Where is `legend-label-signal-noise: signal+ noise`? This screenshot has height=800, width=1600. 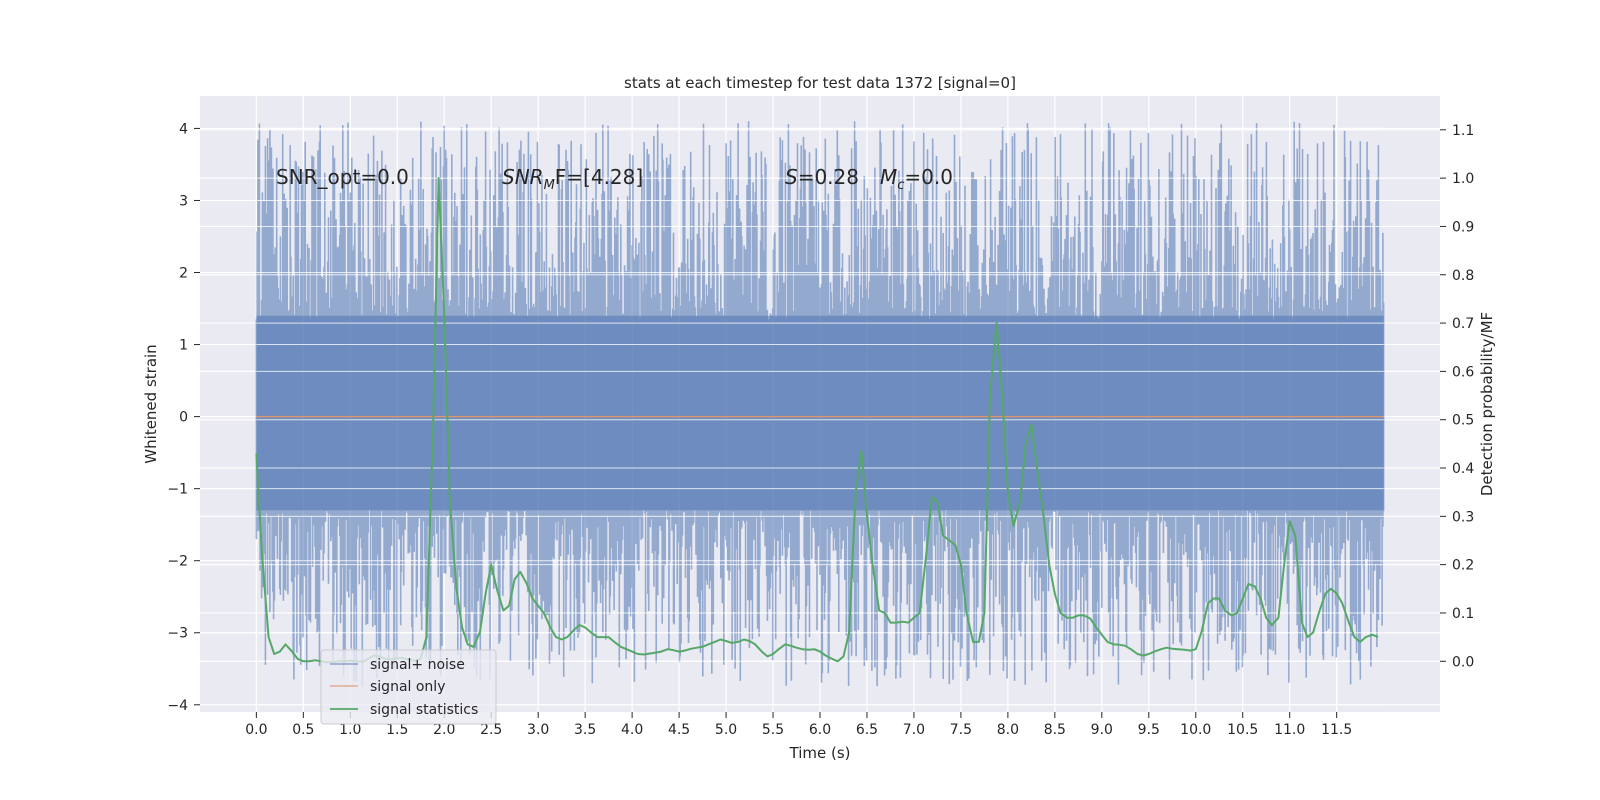
legend-label-signal-noise: signal+ noise is located at coordinates (417, 665).